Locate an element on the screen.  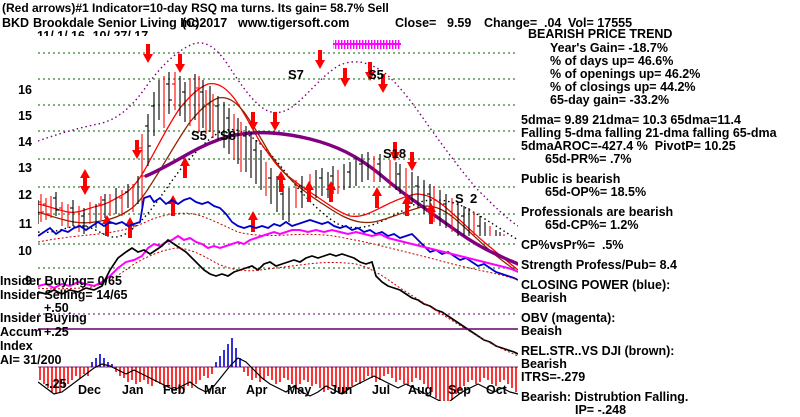
report-title: BEARISH PRICE TREND is located at coordinates (600, 34).